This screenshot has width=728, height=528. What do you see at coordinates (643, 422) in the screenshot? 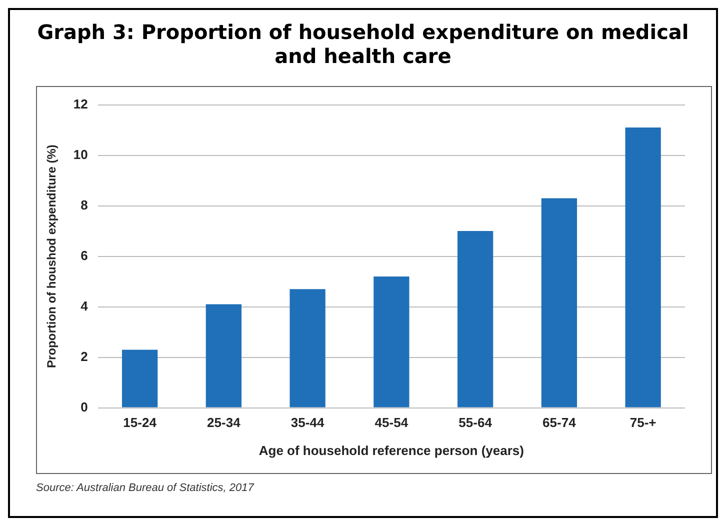
I see `x-tick-label: 75-+` at bounding box center [643, 422].